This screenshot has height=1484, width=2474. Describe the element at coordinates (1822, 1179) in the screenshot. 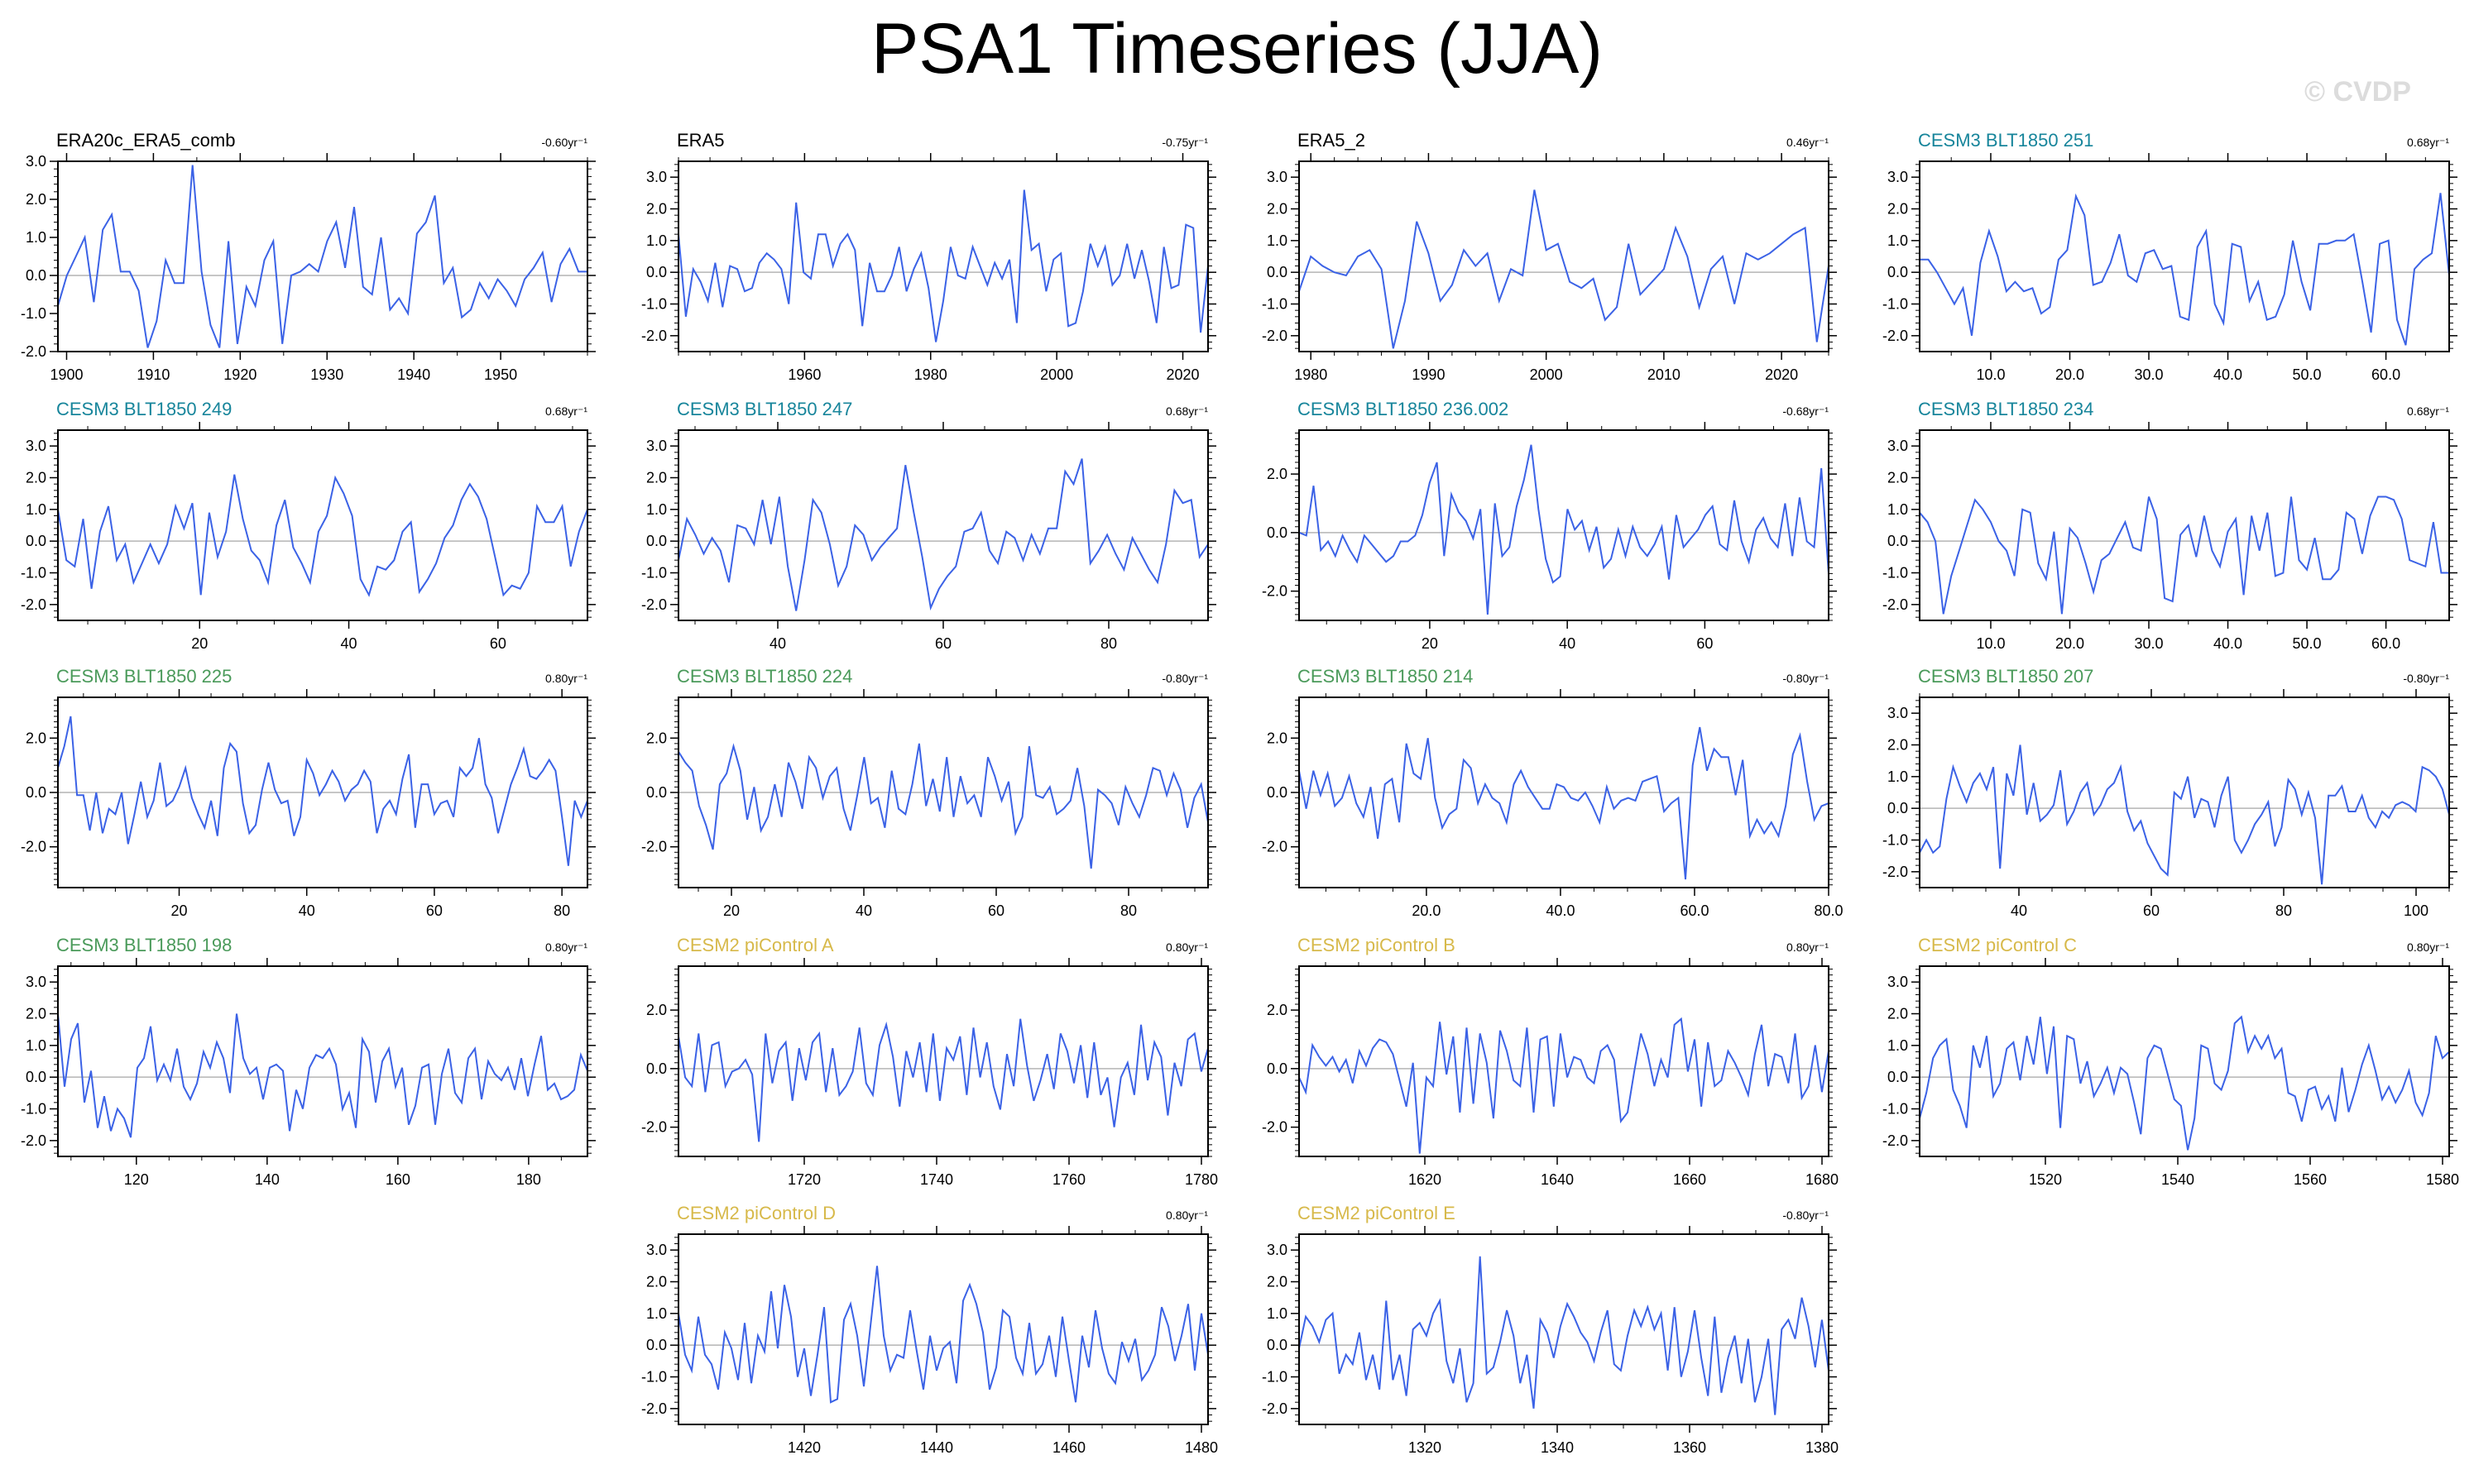

I see `x-tick-label: 1680` at that location.